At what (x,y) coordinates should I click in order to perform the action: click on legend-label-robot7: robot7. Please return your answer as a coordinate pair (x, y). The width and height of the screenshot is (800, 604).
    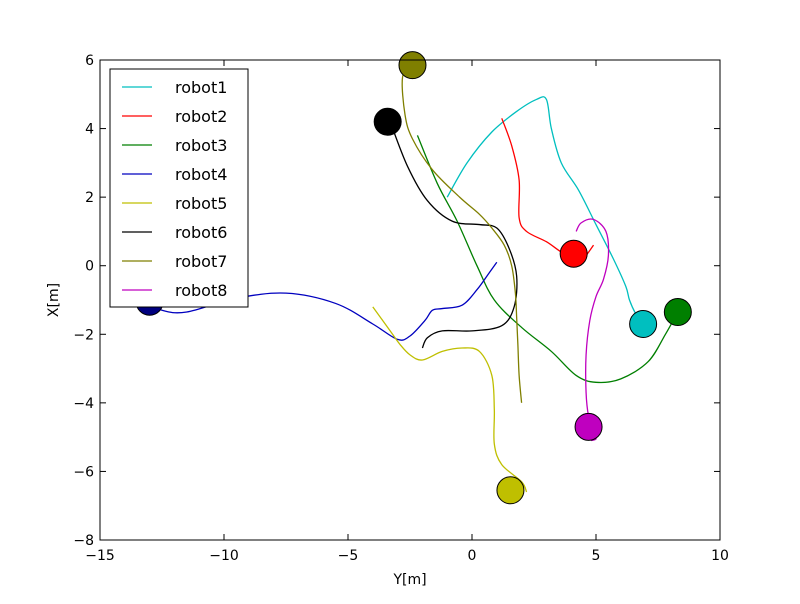
    Looking at the image, I should click on (201, 261).